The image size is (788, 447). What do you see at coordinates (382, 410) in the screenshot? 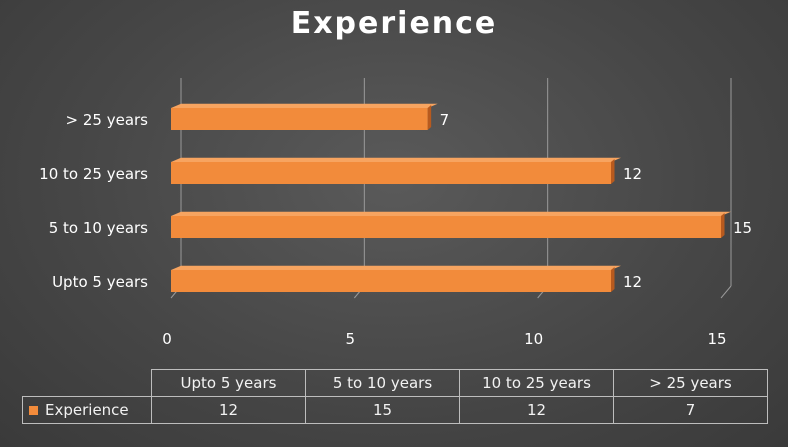
I see `data-table-value: 15` at bounding box center [382, 410].